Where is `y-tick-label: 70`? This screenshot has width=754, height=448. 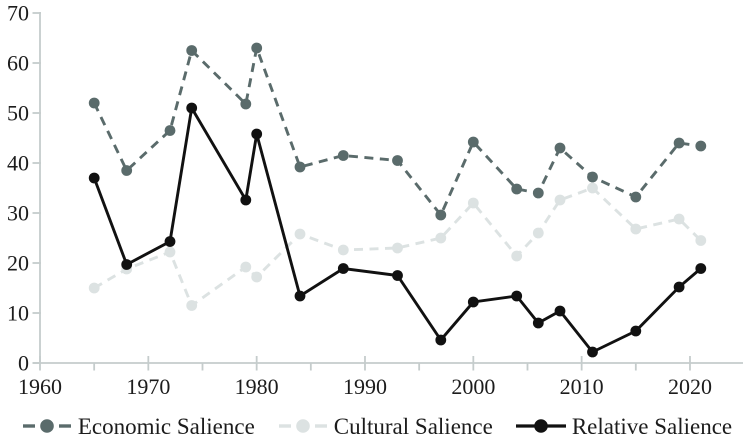
y-tick-label: 70 is located at coordinates (18, 13).